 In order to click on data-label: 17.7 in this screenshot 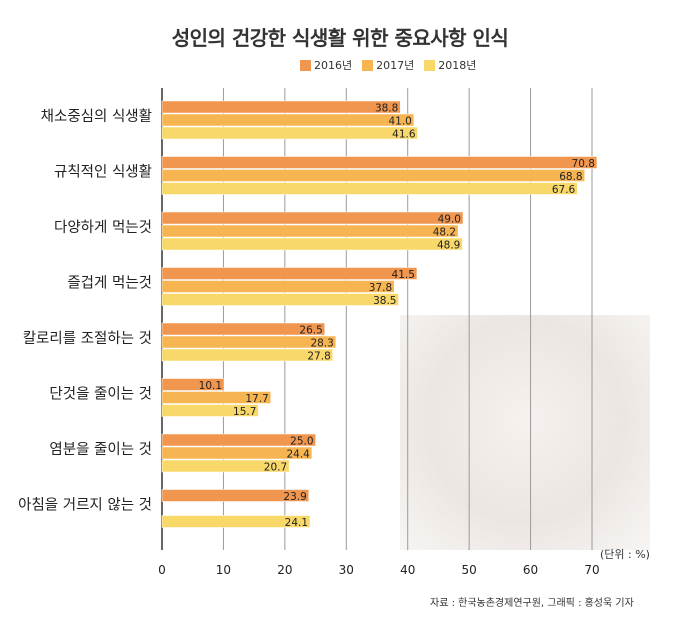, I will do `click(256, 399)`.